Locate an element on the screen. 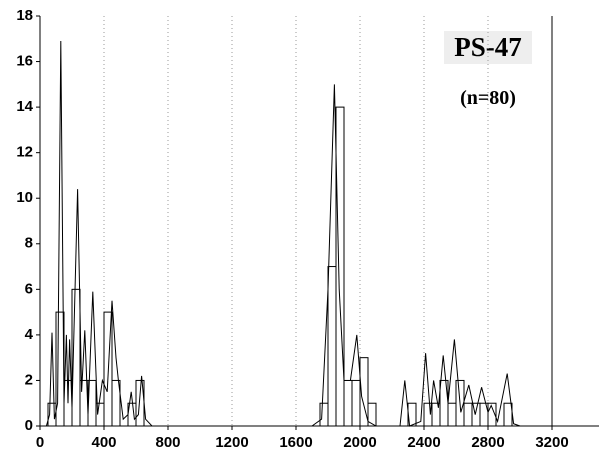  y-tick-label: 8 is located at coordinates (29, 243).